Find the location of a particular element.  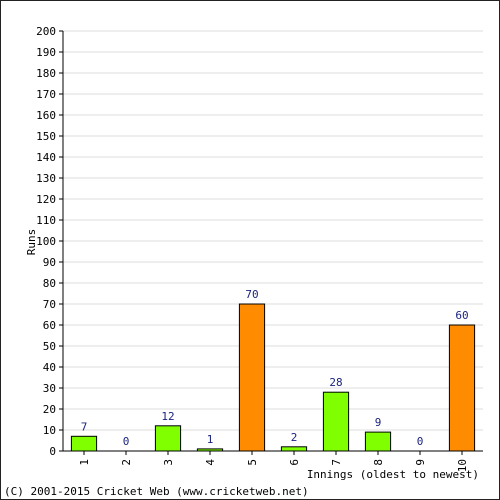

data-label: 9 is located at coordinates (378, 422).